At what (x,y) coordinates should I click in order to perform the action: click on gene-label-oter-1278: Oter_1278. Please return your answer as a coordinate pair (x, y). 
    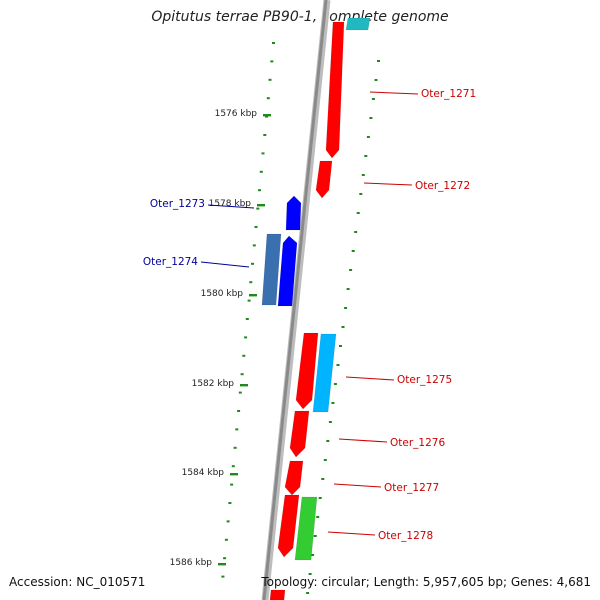
    Looking at the image, I should click on (405, 536).